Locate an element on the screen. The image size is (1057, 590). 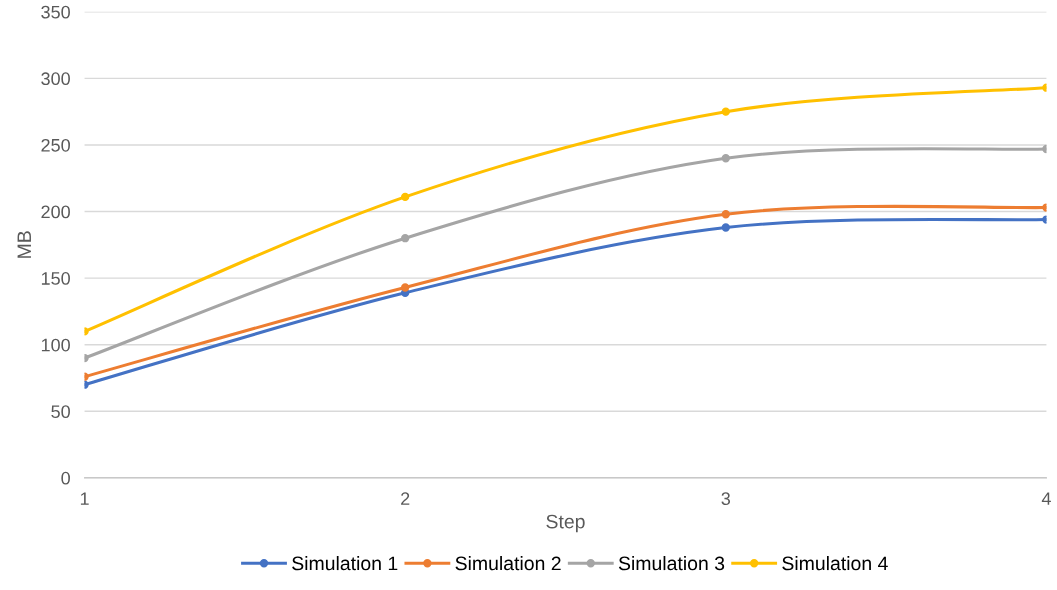
y-tick-label: 350 is located at coordinates (55, 12).